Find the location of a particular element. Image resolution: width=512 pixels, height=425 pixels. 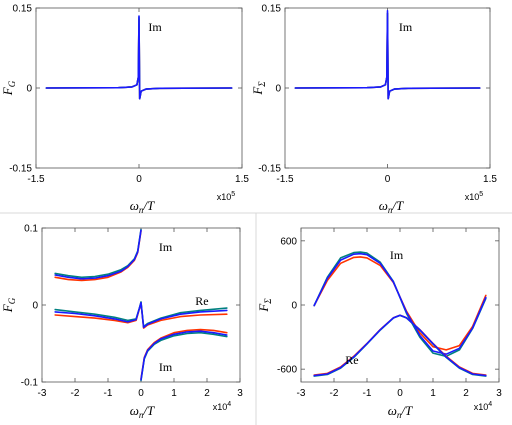

y-tick-label: 0.1 is located at coordinates (31, 229).